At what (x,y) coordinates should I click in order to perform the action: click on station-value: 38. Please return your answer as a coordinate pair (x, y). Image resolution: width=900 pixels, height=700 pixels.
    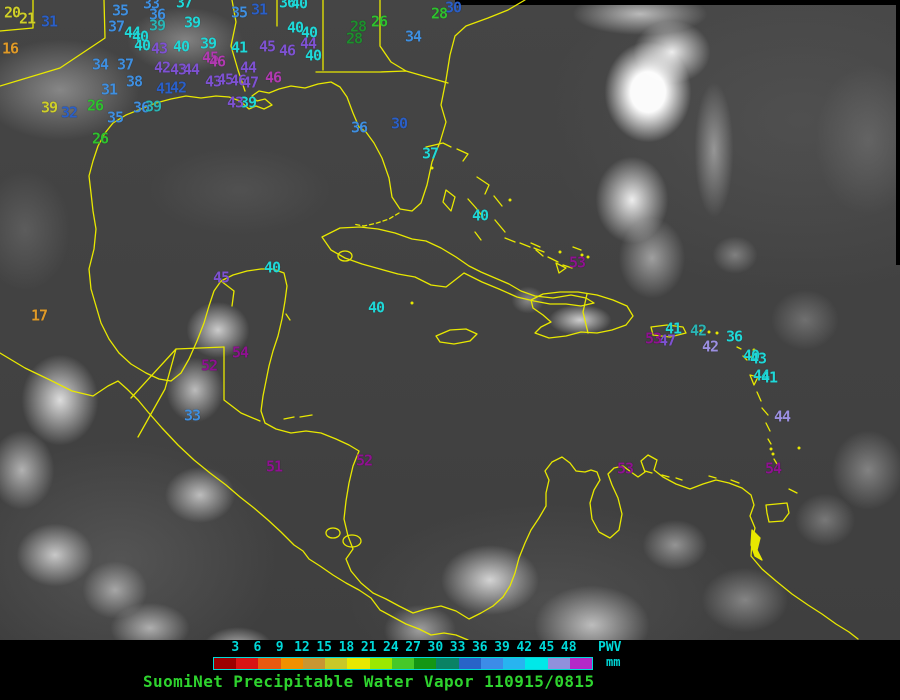
    Looking at the image, I should click on (134, 81).